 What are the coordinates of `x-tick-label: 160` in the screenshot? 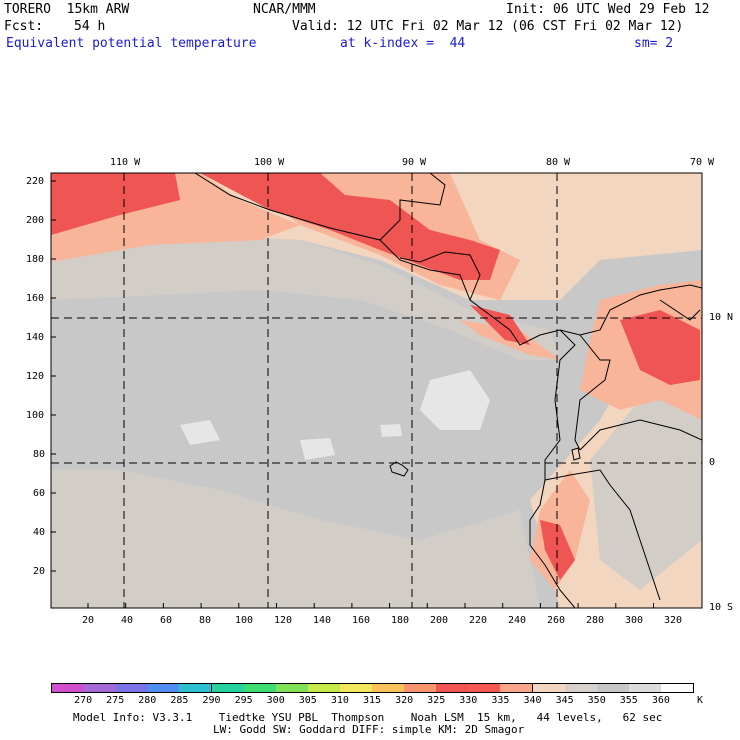 It's located at (361, 620).